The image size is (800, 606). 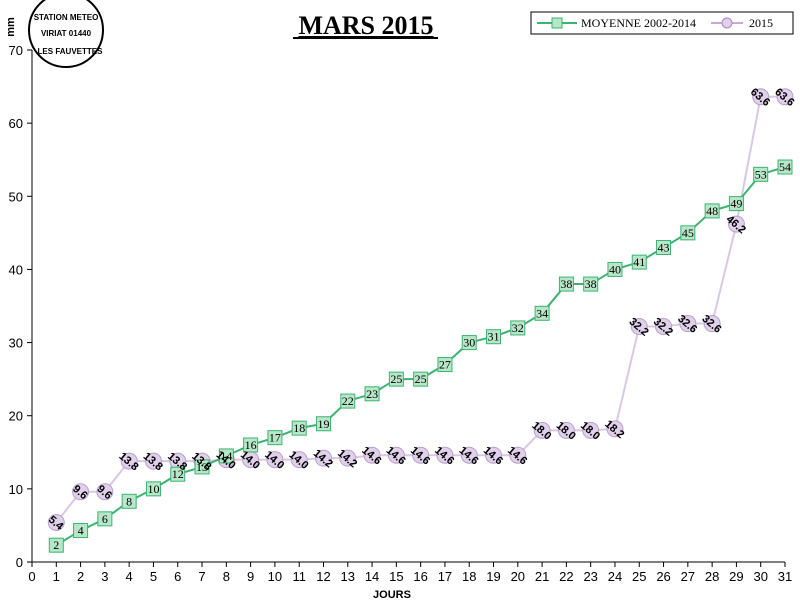 I want to click on y-tick-label: 0, so click(x=19, y=562).